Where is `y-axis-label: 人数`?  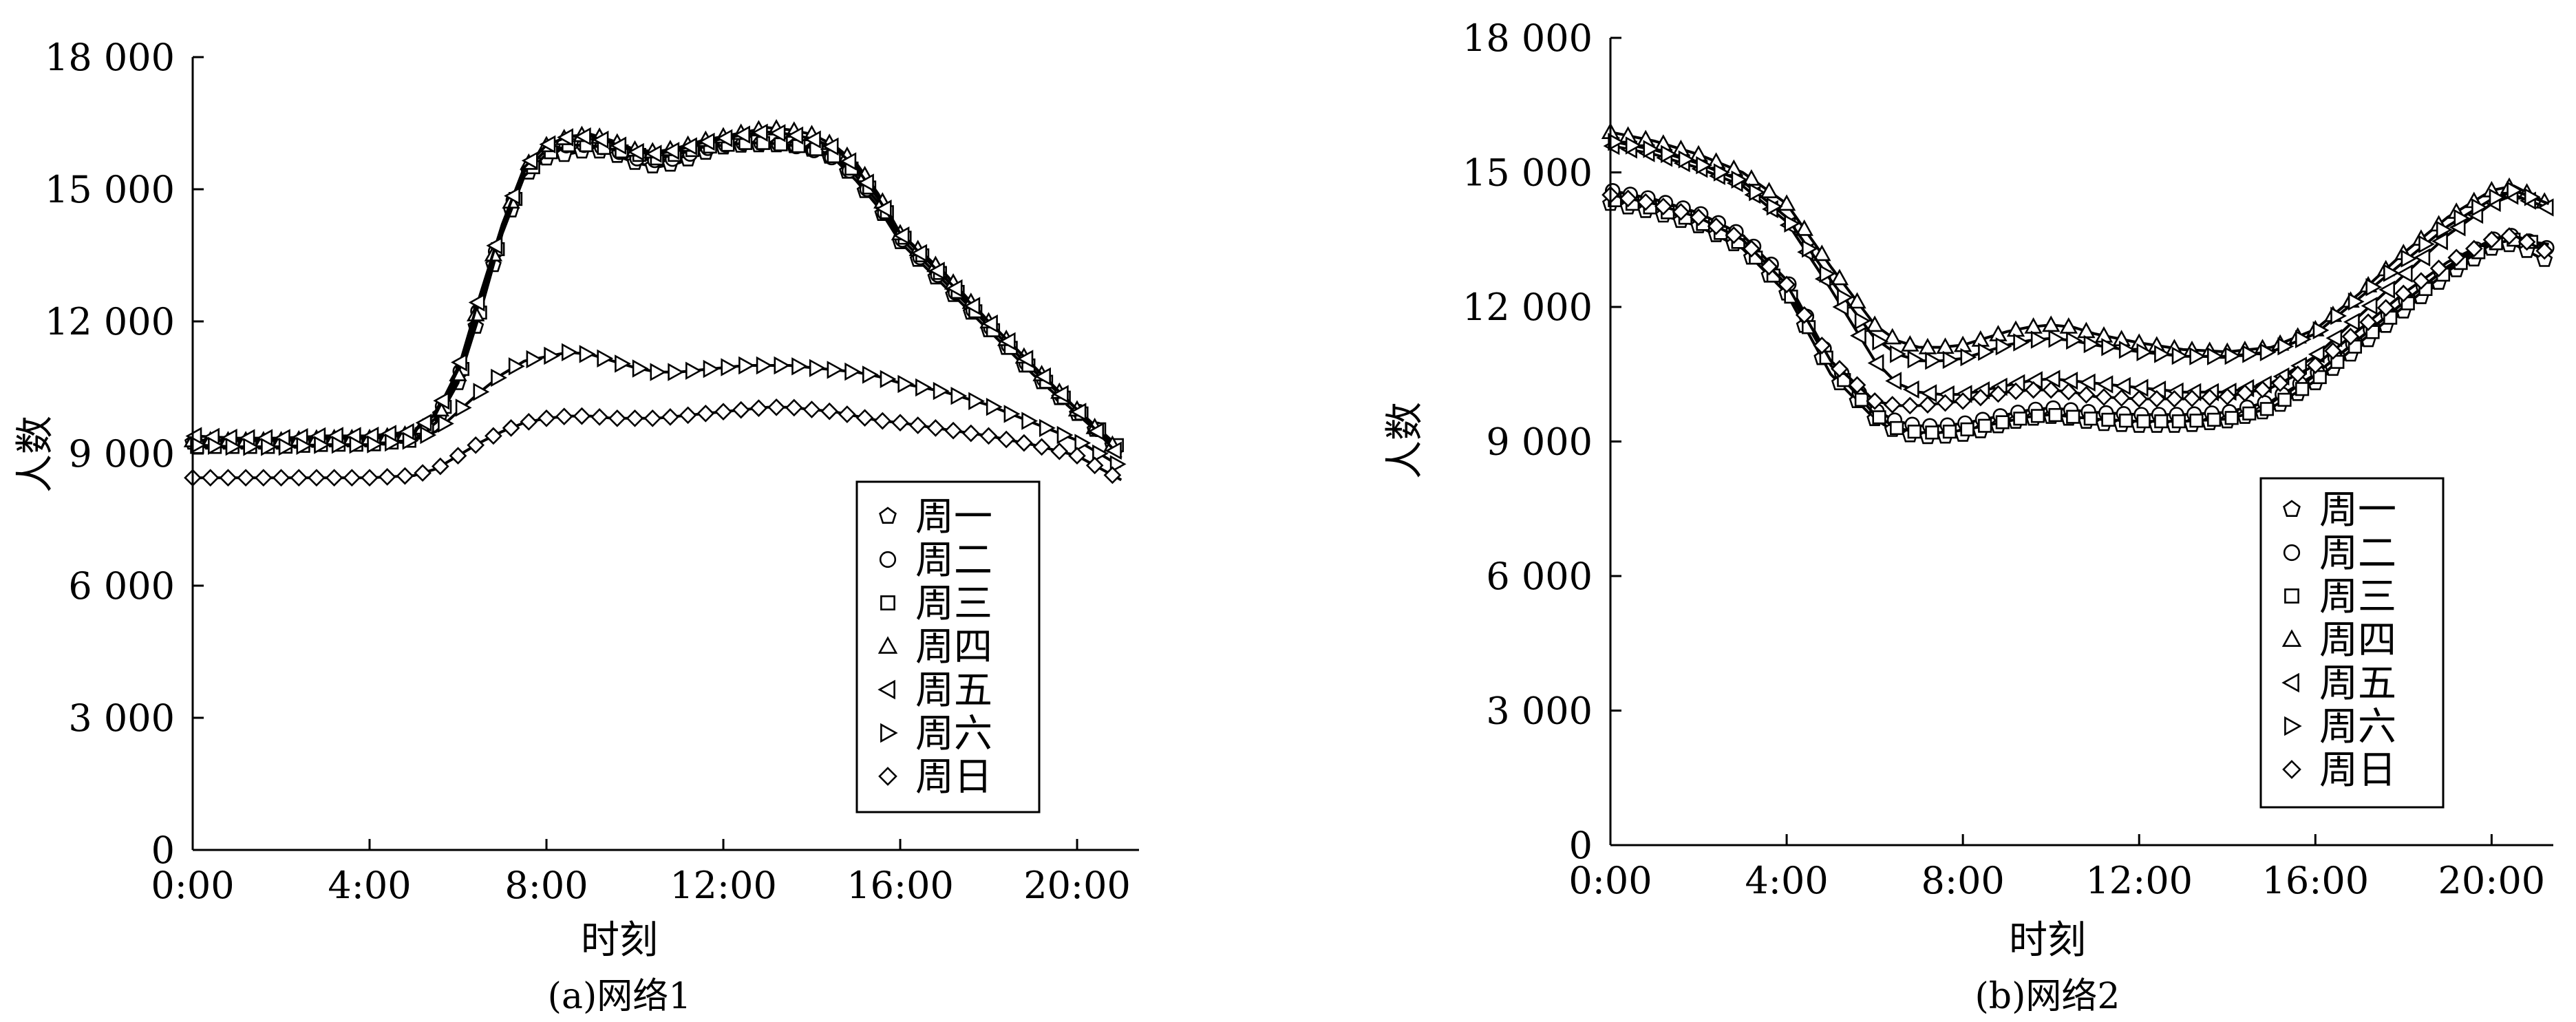 y-axis-label: 人数 is located at coordinates (1405, 440).